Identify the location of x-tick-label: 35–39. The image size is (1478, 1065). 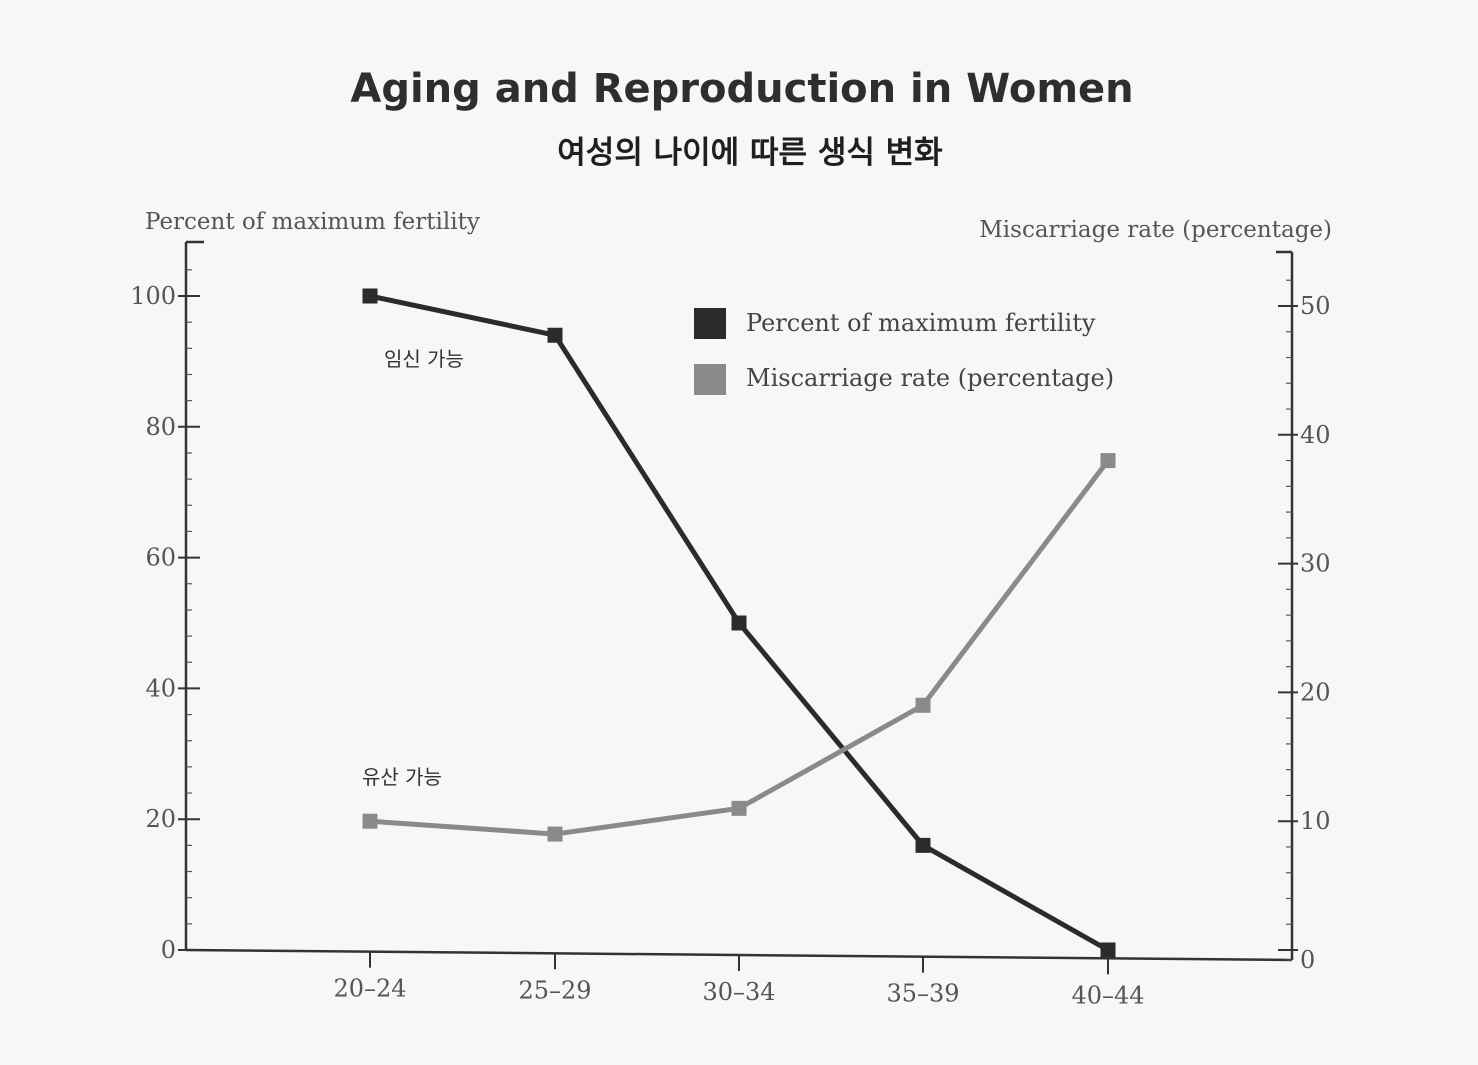
(922, 994).